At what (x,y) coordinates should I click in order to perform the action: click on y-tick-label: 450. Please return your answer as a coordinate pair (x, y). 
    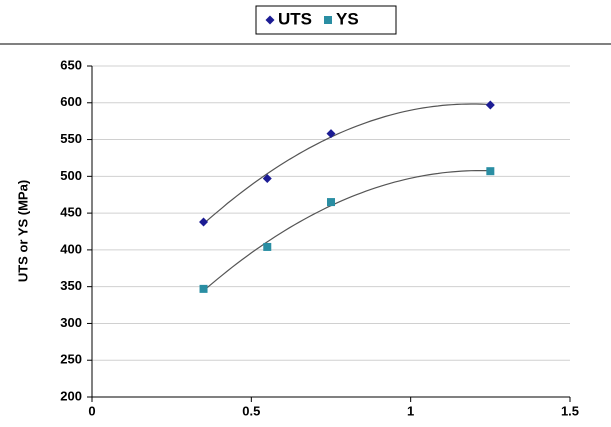
    Looking at the image, I should click on (71, 212).